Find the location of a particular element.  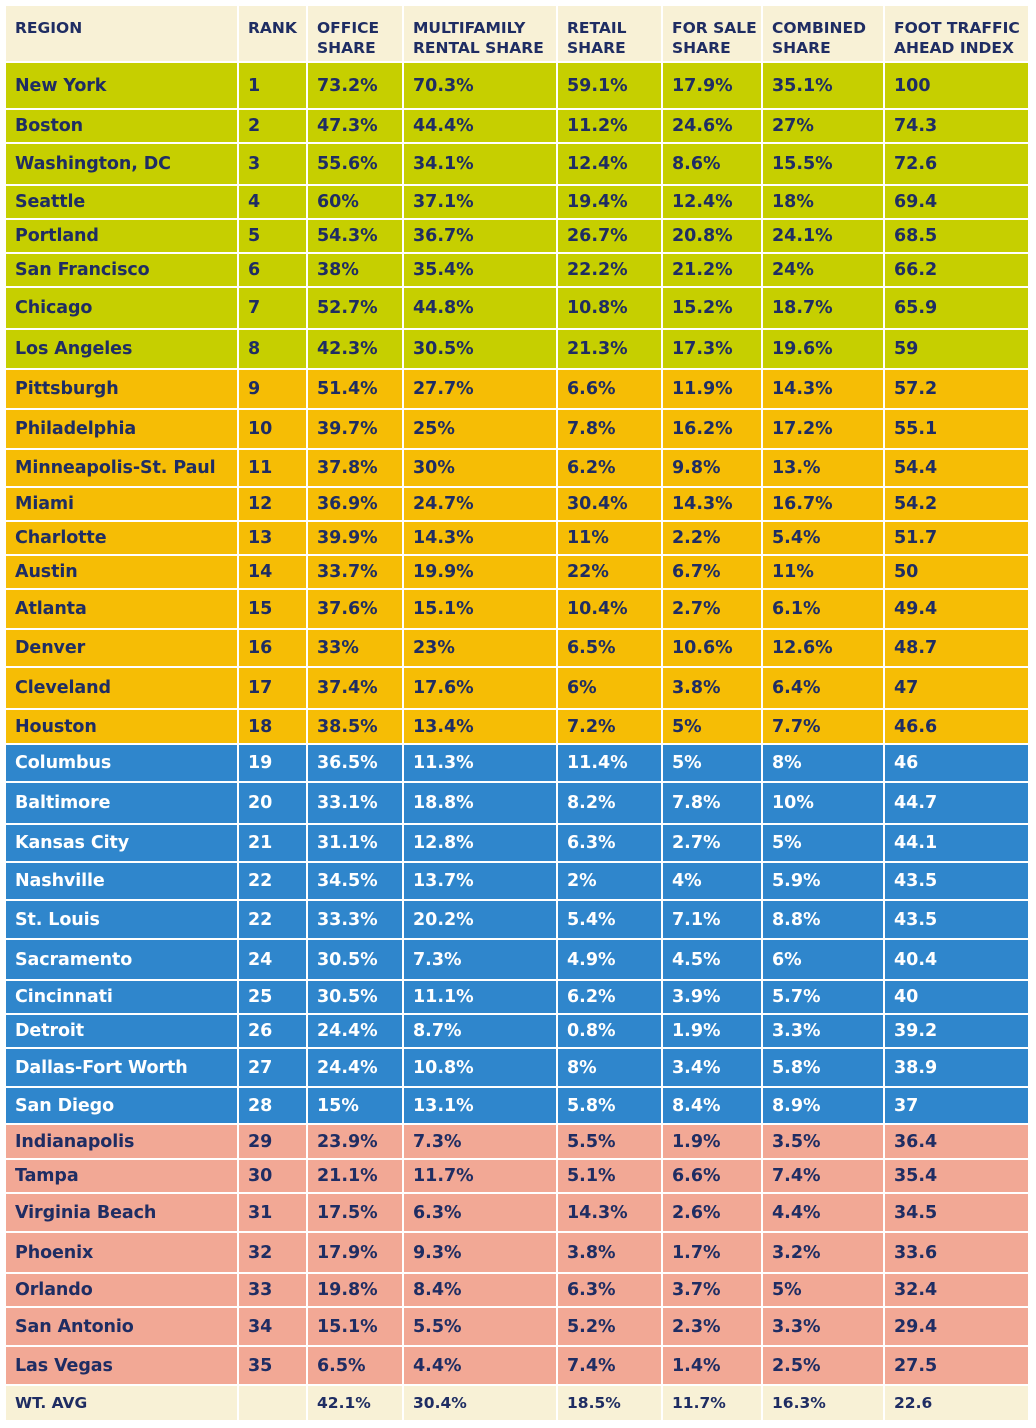

cell-foot-traffic-ahead-index: 59 is located at coordinates (956, 349).